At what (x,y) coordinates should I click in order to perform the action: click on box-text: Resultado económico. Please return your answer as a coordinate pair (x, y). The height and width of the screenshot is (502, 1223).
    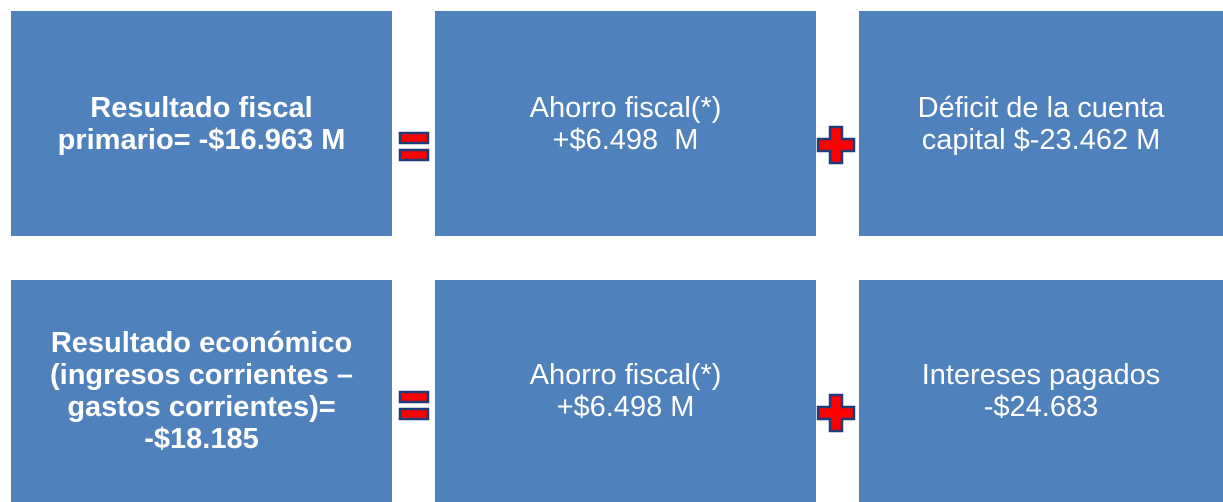
    Looking at the image, I should click on (201, 343).